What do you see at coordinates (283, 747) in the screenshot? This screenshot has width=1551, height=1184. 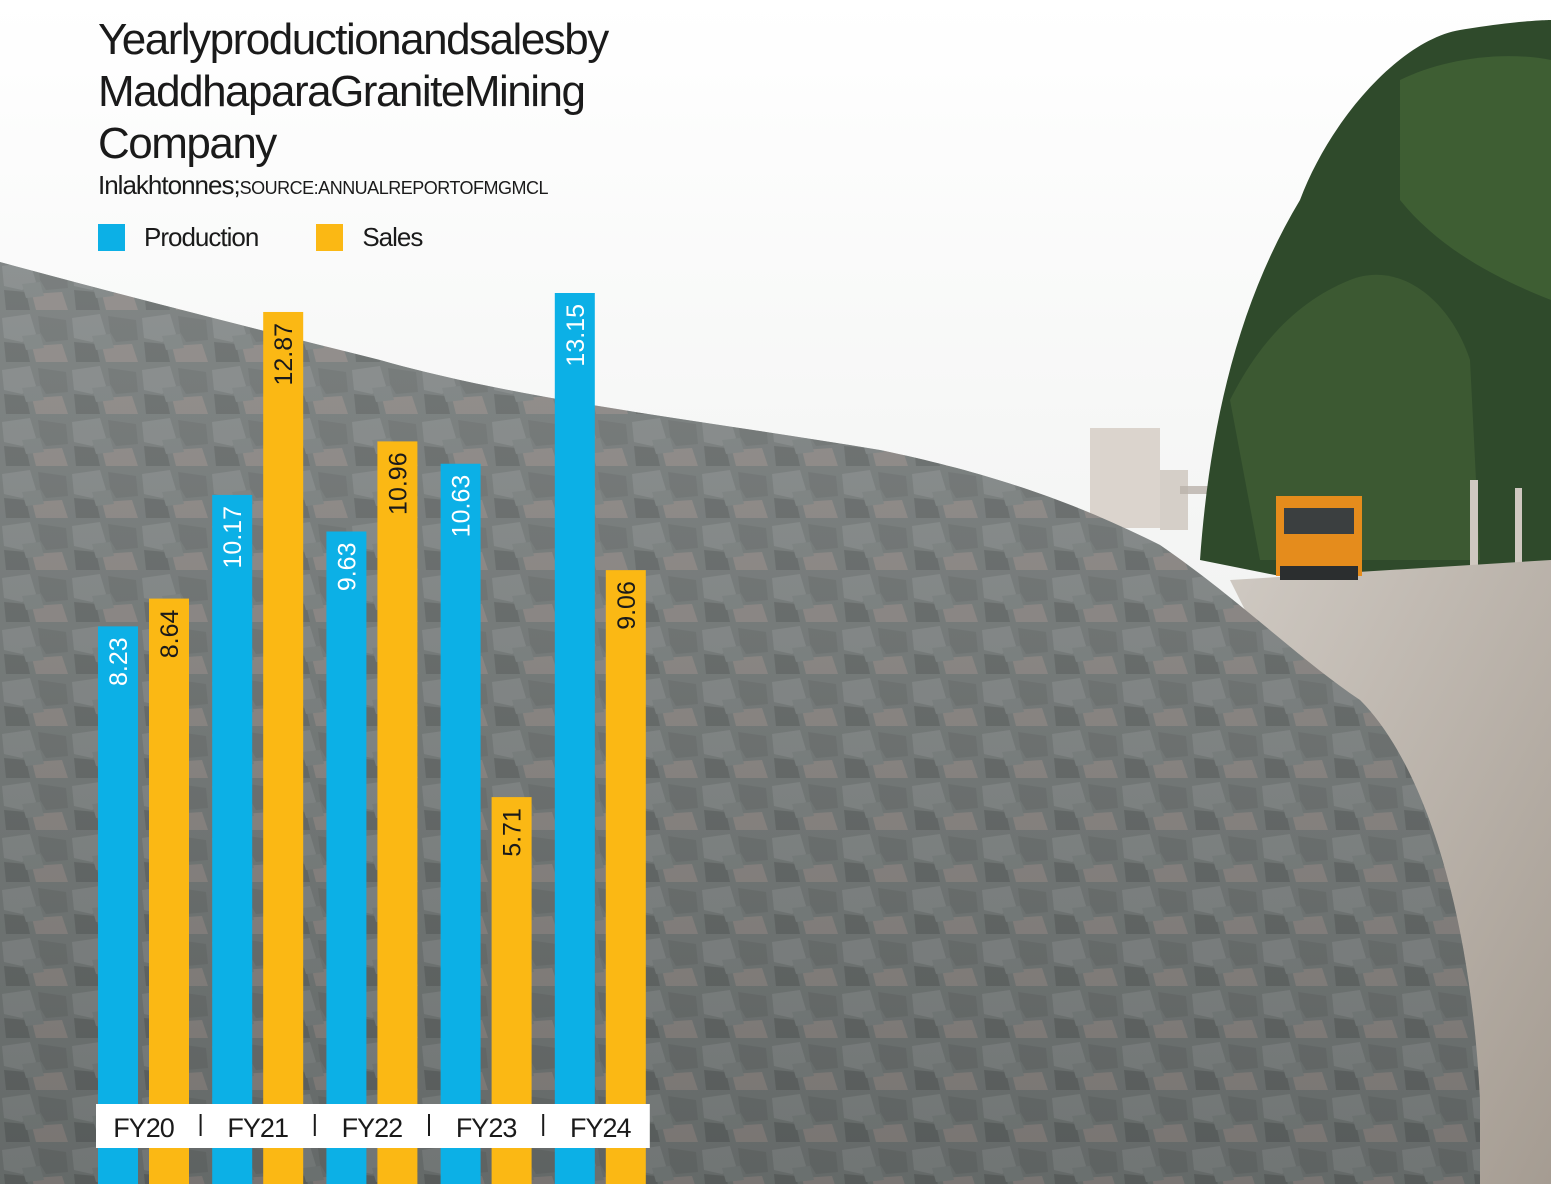 I see `bar-sales-fy21` at bounding box center [283, 747].